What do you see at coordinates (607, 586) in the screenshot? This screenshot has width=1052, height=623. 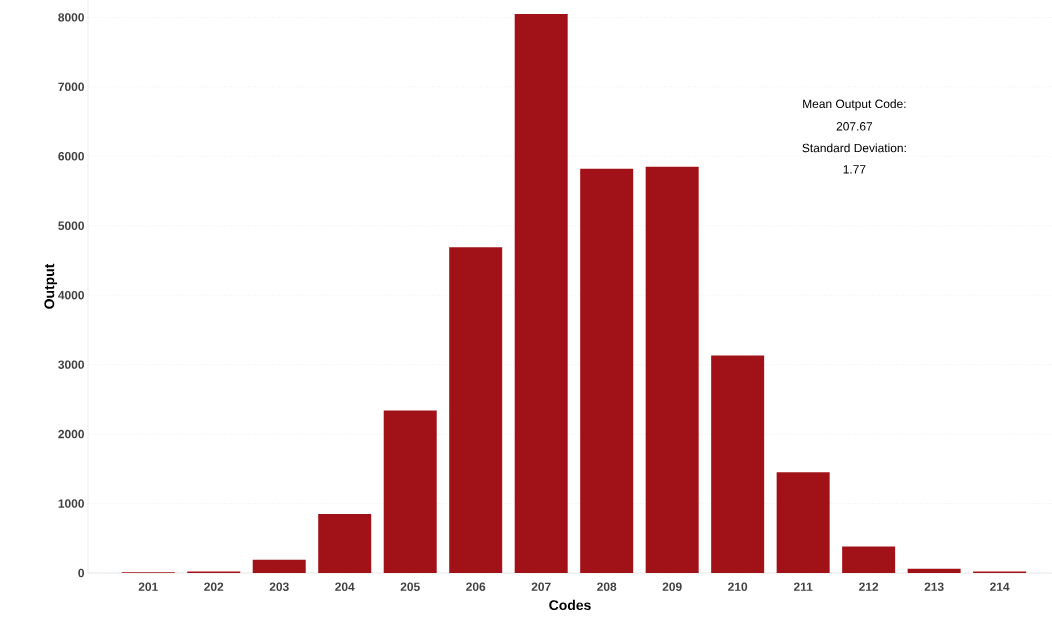 I see `x-tick-label: 208` at bounding box center [607, 586].